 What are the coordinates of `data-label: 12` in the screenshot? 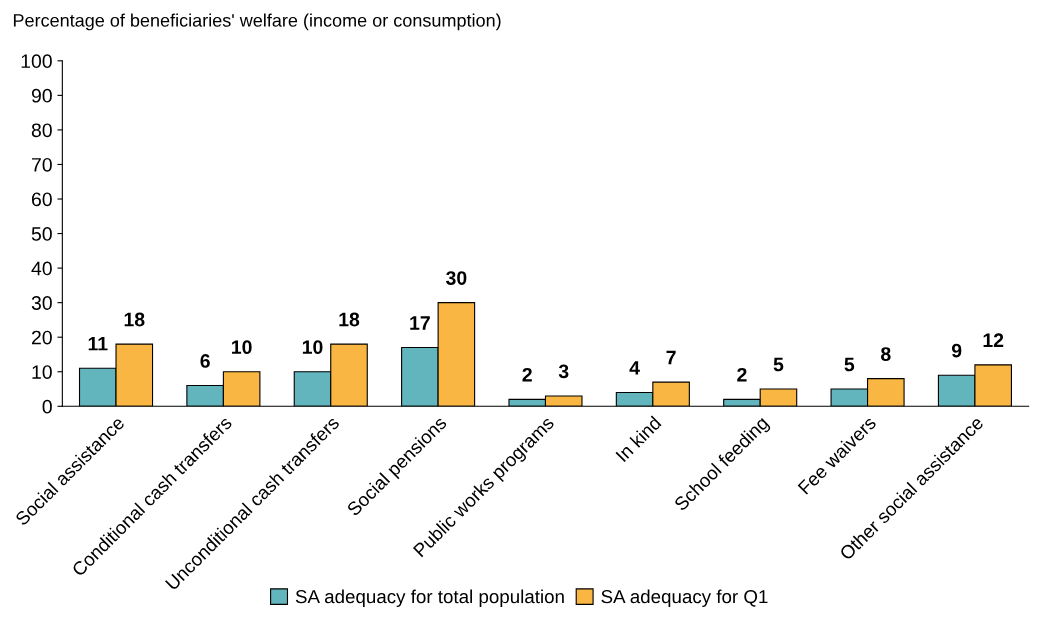 It's located at (993, 340).